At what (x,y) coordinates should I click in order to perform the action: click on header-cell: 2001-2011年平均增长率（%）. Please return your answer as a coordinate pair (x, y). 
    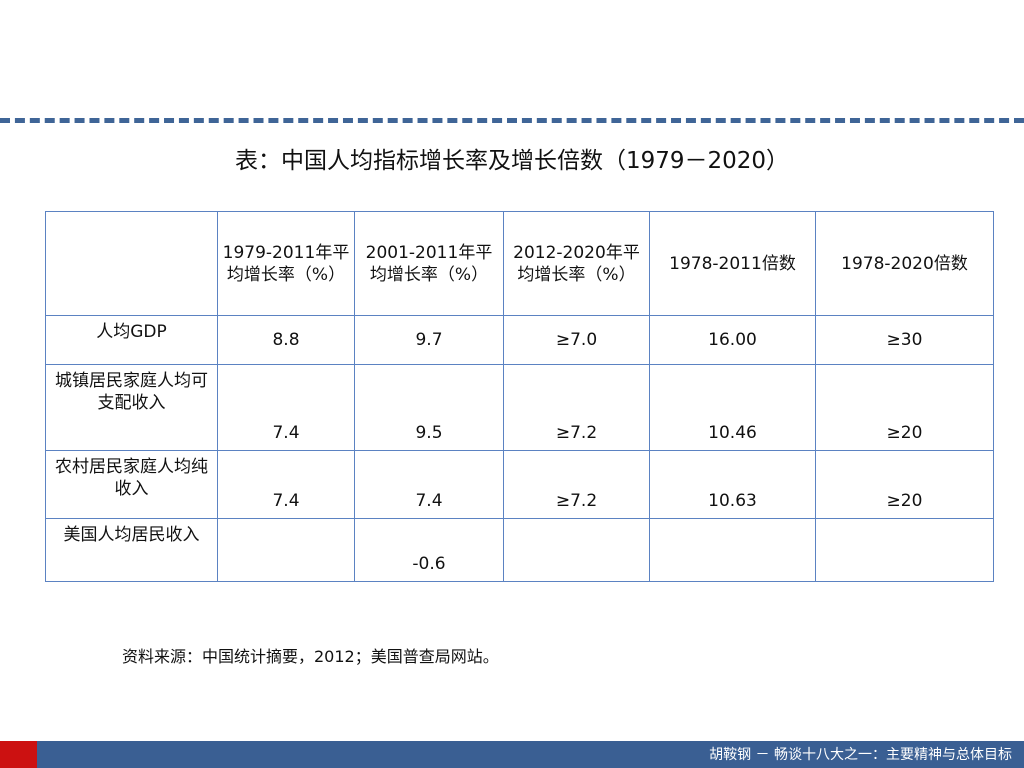
    Looking at the image, I should click on (429, 263).